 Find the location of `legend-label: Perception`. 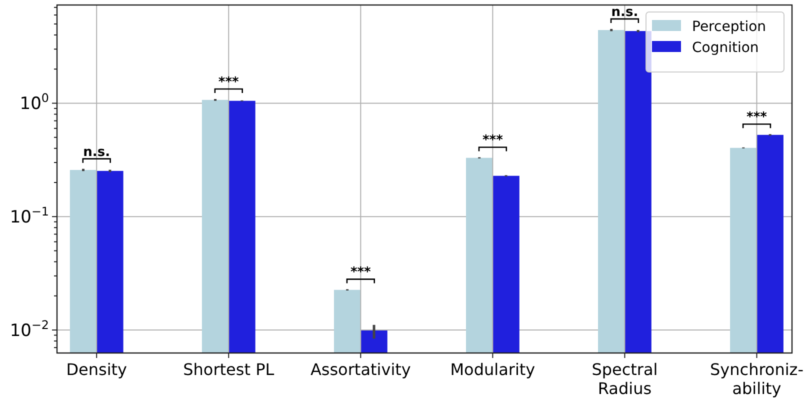

legend-label: Perception is located at coordinates (729, 27).